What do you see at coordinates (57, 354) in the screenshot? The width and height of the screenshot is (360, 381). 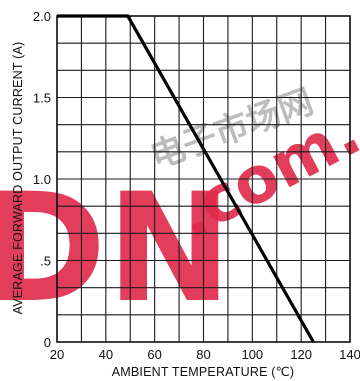 I see `x-tick-label: 20` at bounding box center [57, 354].